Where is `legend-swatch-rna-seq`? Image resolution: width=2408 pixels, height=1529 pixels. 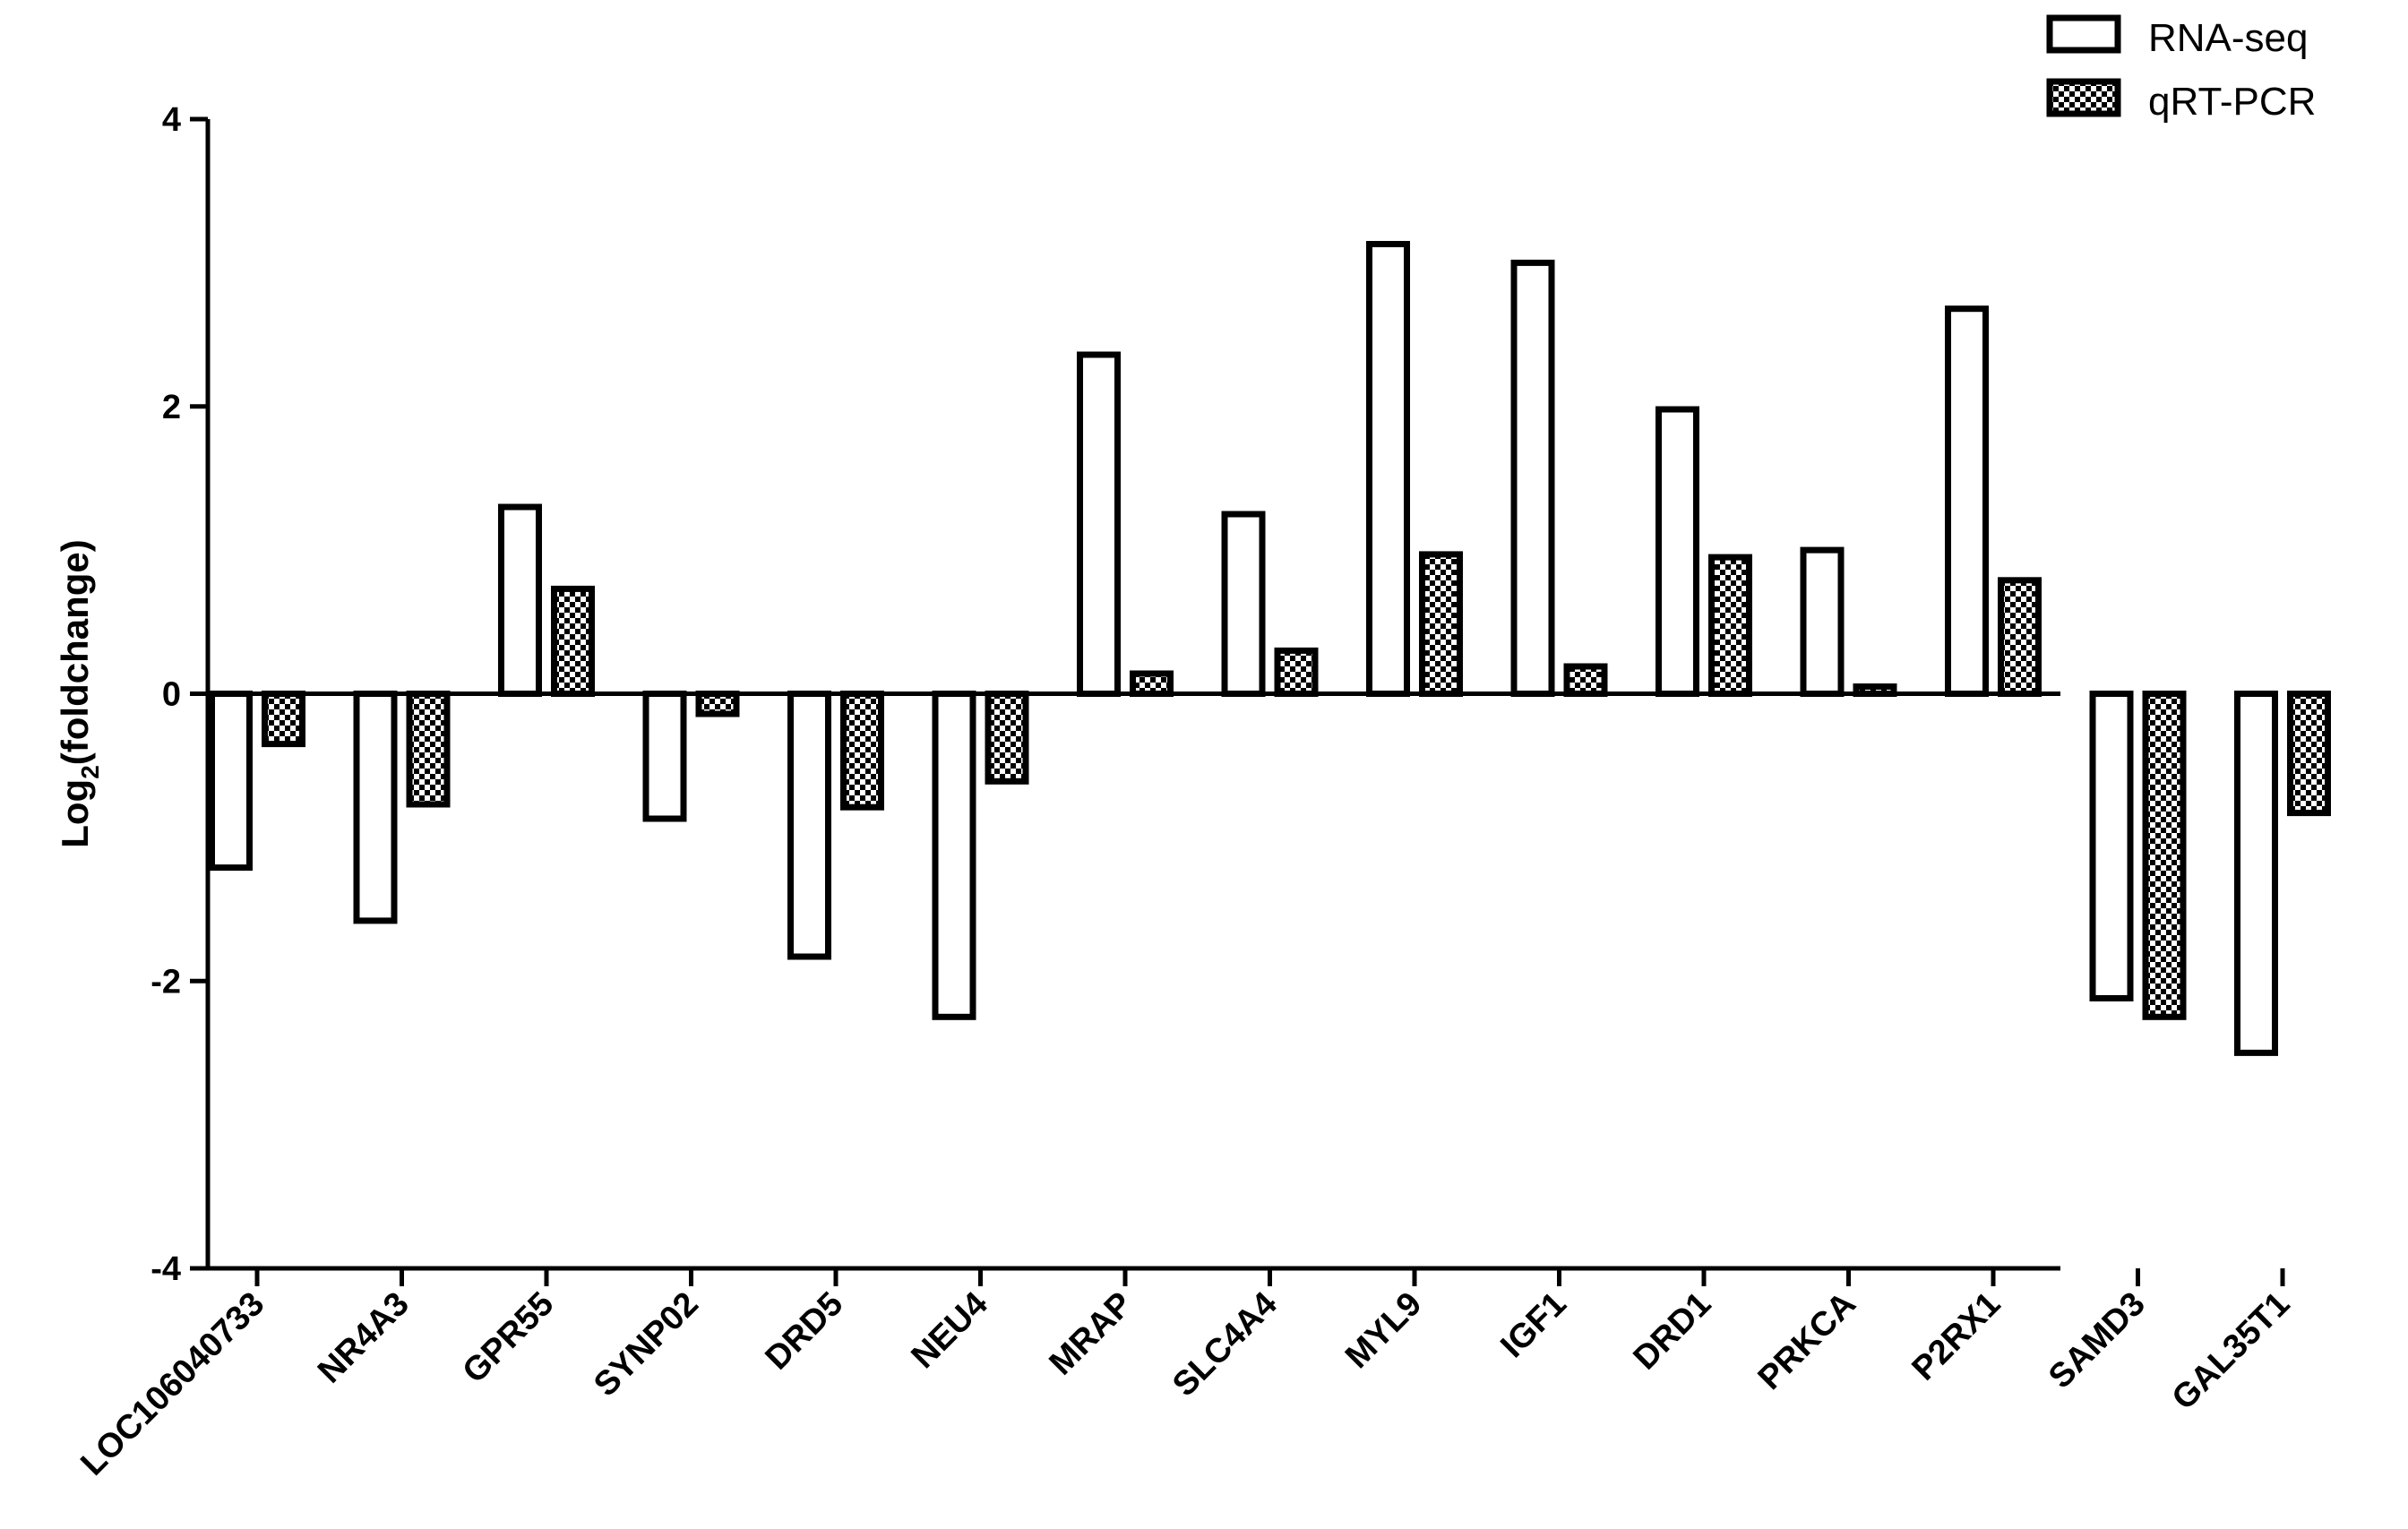 legend-swatch-rna-seq is located at coordinates (2083, 34).